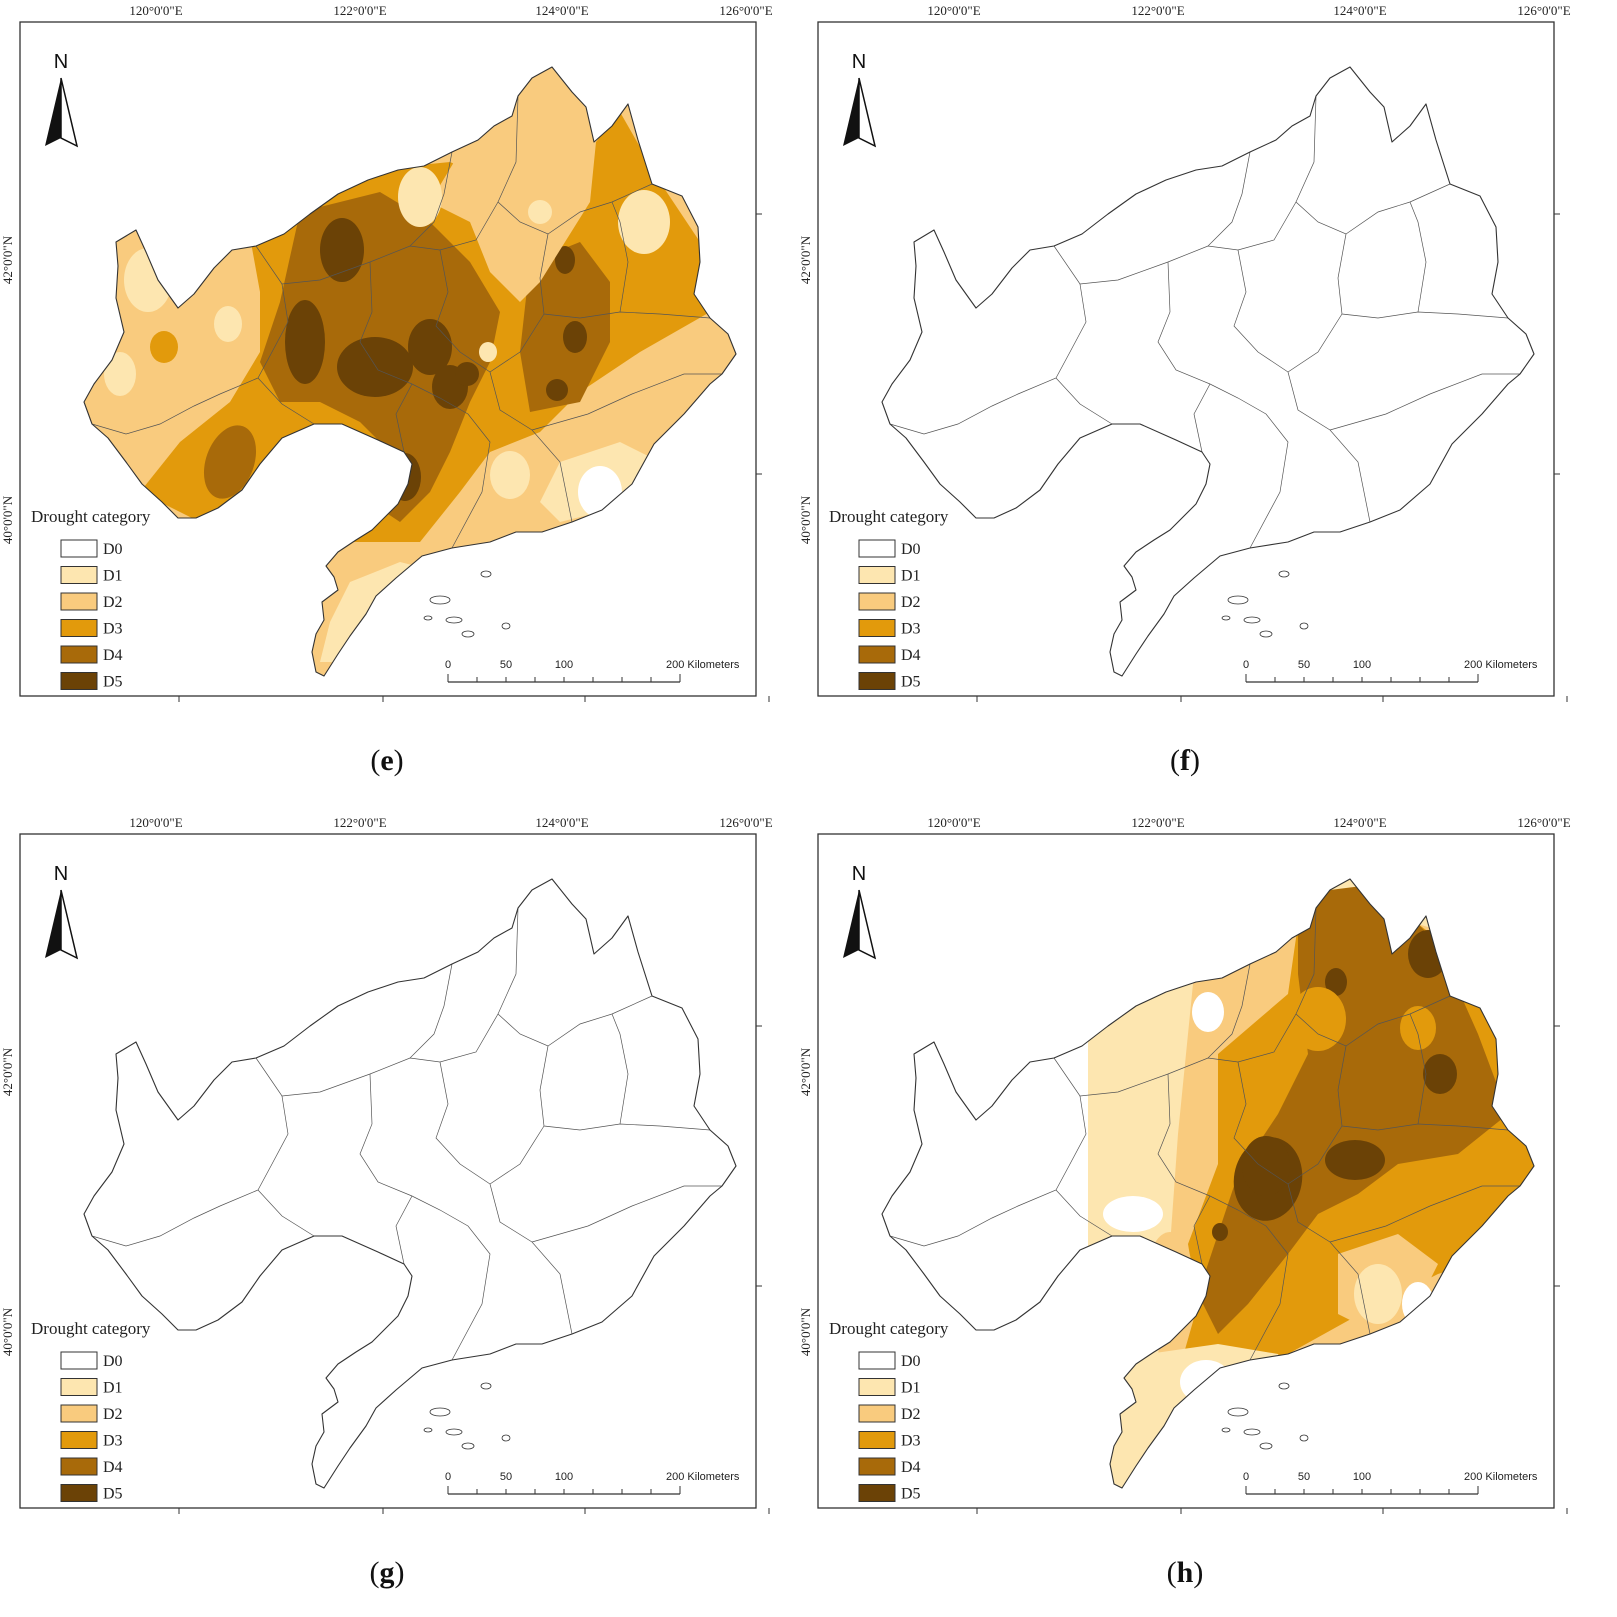  Describe the element at coordinates (953, 822) in the screenshot. I see `longitude-label: 120°0'0"E` at that location.